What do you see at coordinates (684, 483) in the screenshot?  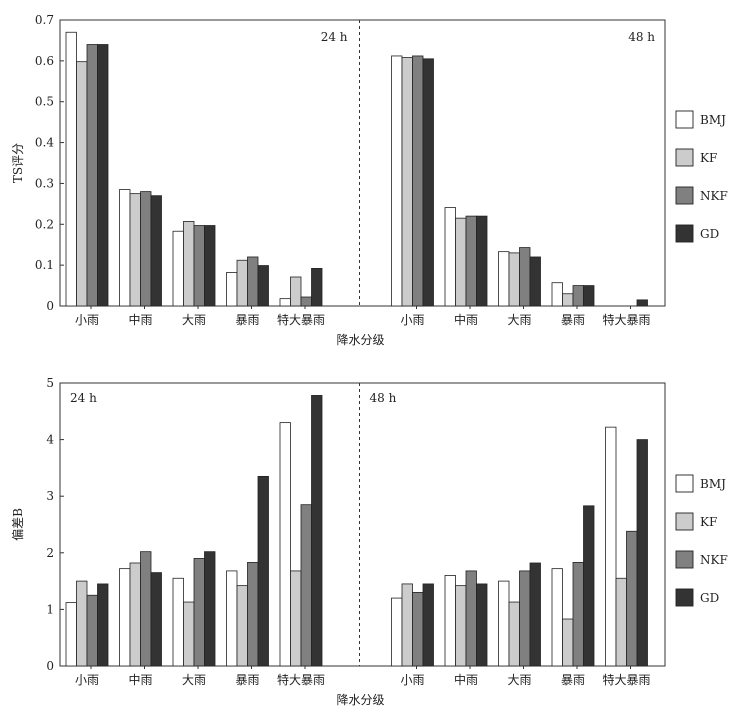 I see `legend-swatch-bmj` at bounding box center [684, 483].